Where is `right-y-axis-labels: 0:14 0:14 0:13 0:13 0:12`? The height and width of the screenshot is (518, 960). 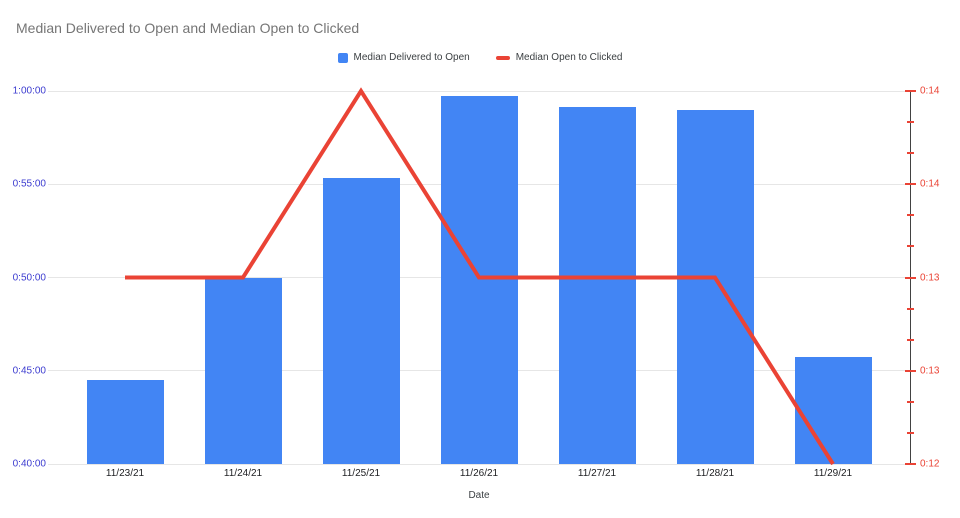
right-y-axis-labels: 0:14 0:14 0:13 0:13 0:12 is located at coordinates (940, 278).